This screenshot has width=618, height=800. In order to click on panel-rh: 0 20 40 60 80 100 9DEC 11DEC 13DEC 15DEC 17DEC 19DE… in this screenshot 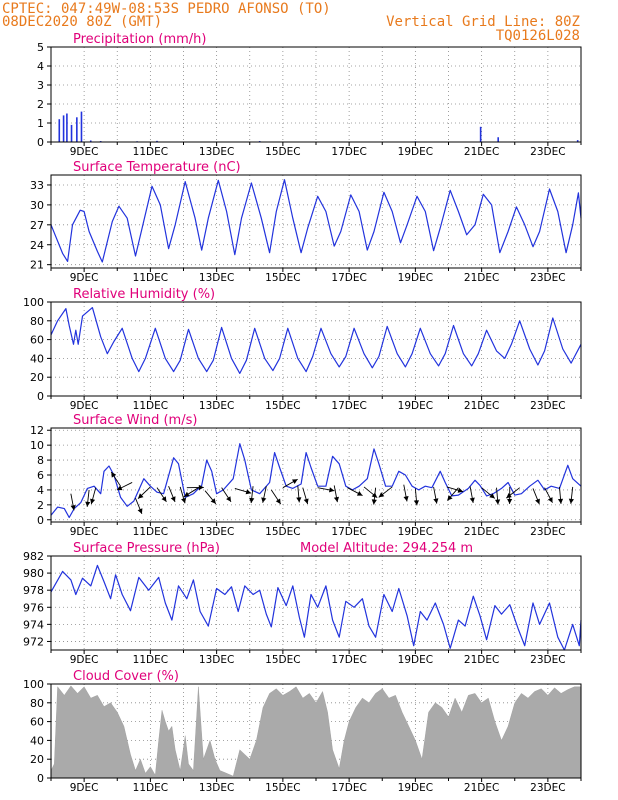, I will do `click(302, 349)`.